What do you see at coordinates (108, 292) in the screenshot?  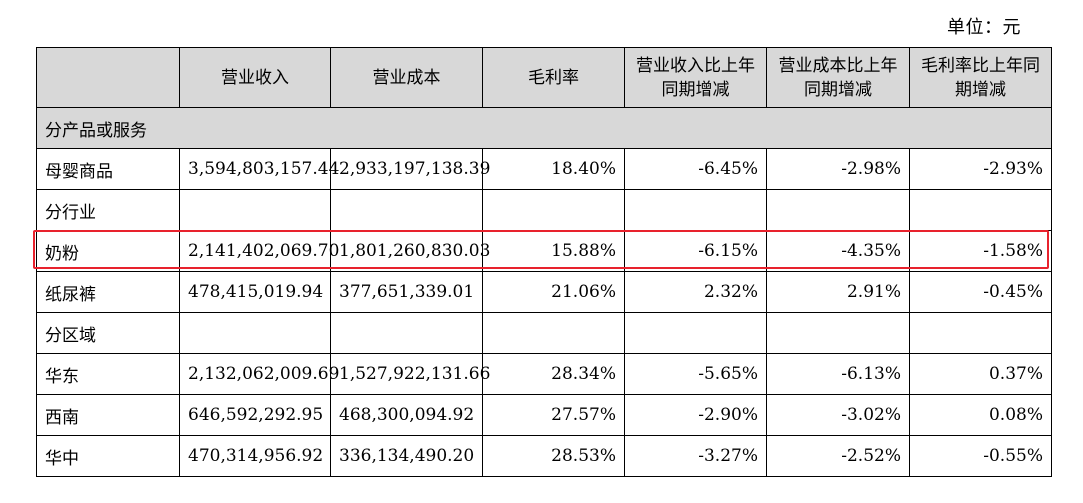 I see `row-label: 纸尿裤` at bounding box center [108, 292].